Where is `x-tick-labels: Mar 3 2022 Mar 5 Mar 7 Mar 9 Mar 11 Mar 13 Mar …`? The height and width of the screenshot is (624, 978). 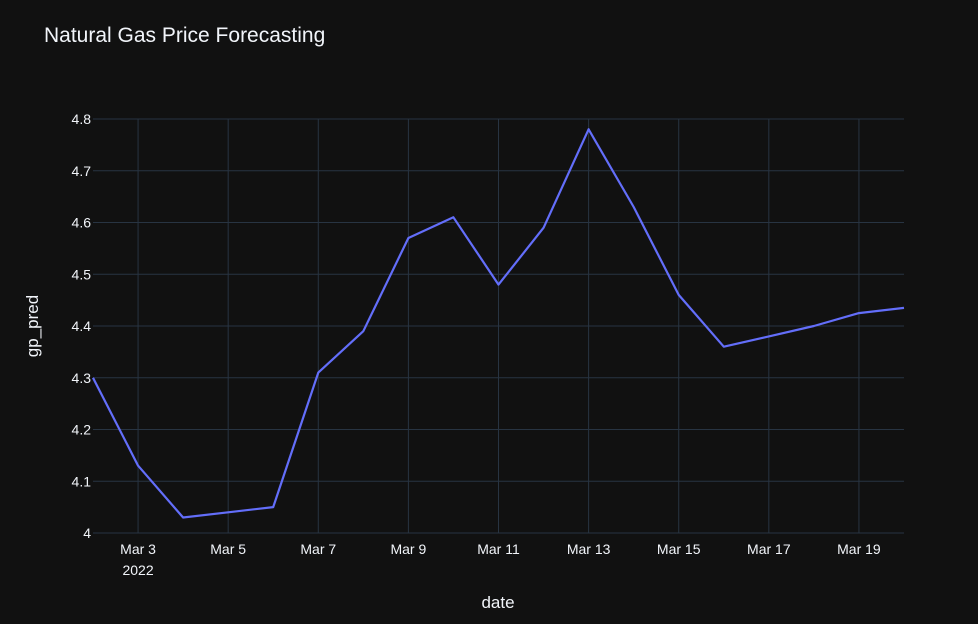 x-tick-labels: Mar 3 2022 Mar 5 Mar 7 Mar 9 Mar 11 Mar 13 Mar … is located at coordinates (500, 559).